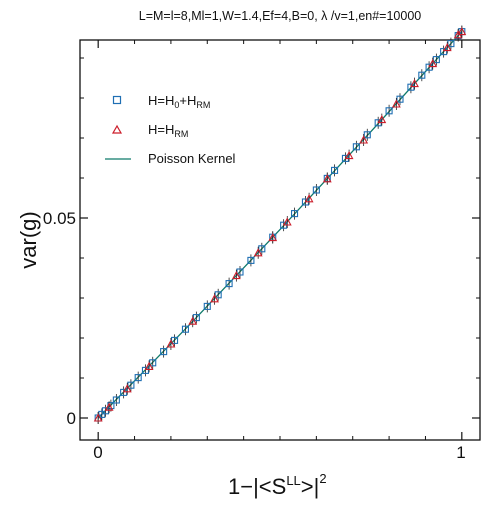 The height and width of the screenshot is (506, 488). I want to click on legend-1-mid: +H, so click(187, 100).